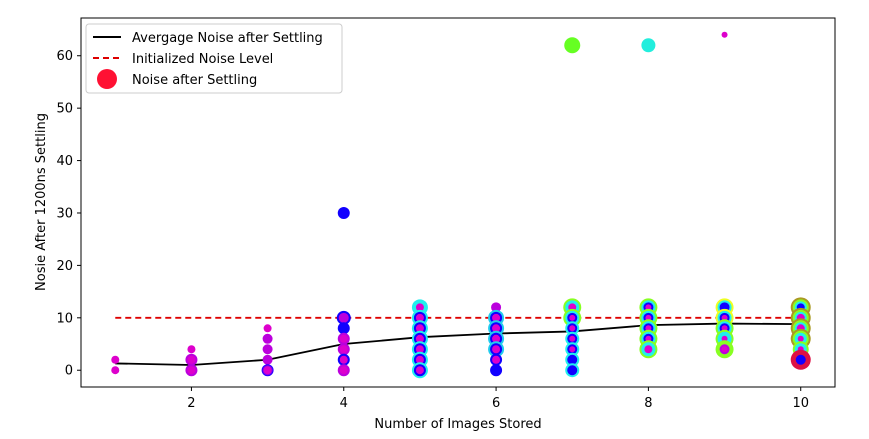 This screenshot has width=869, height=439. What do you see at coordinates (69, 371) in the screenshot?
I see `y-tick-label: 0` at bounding box center [69, 371].